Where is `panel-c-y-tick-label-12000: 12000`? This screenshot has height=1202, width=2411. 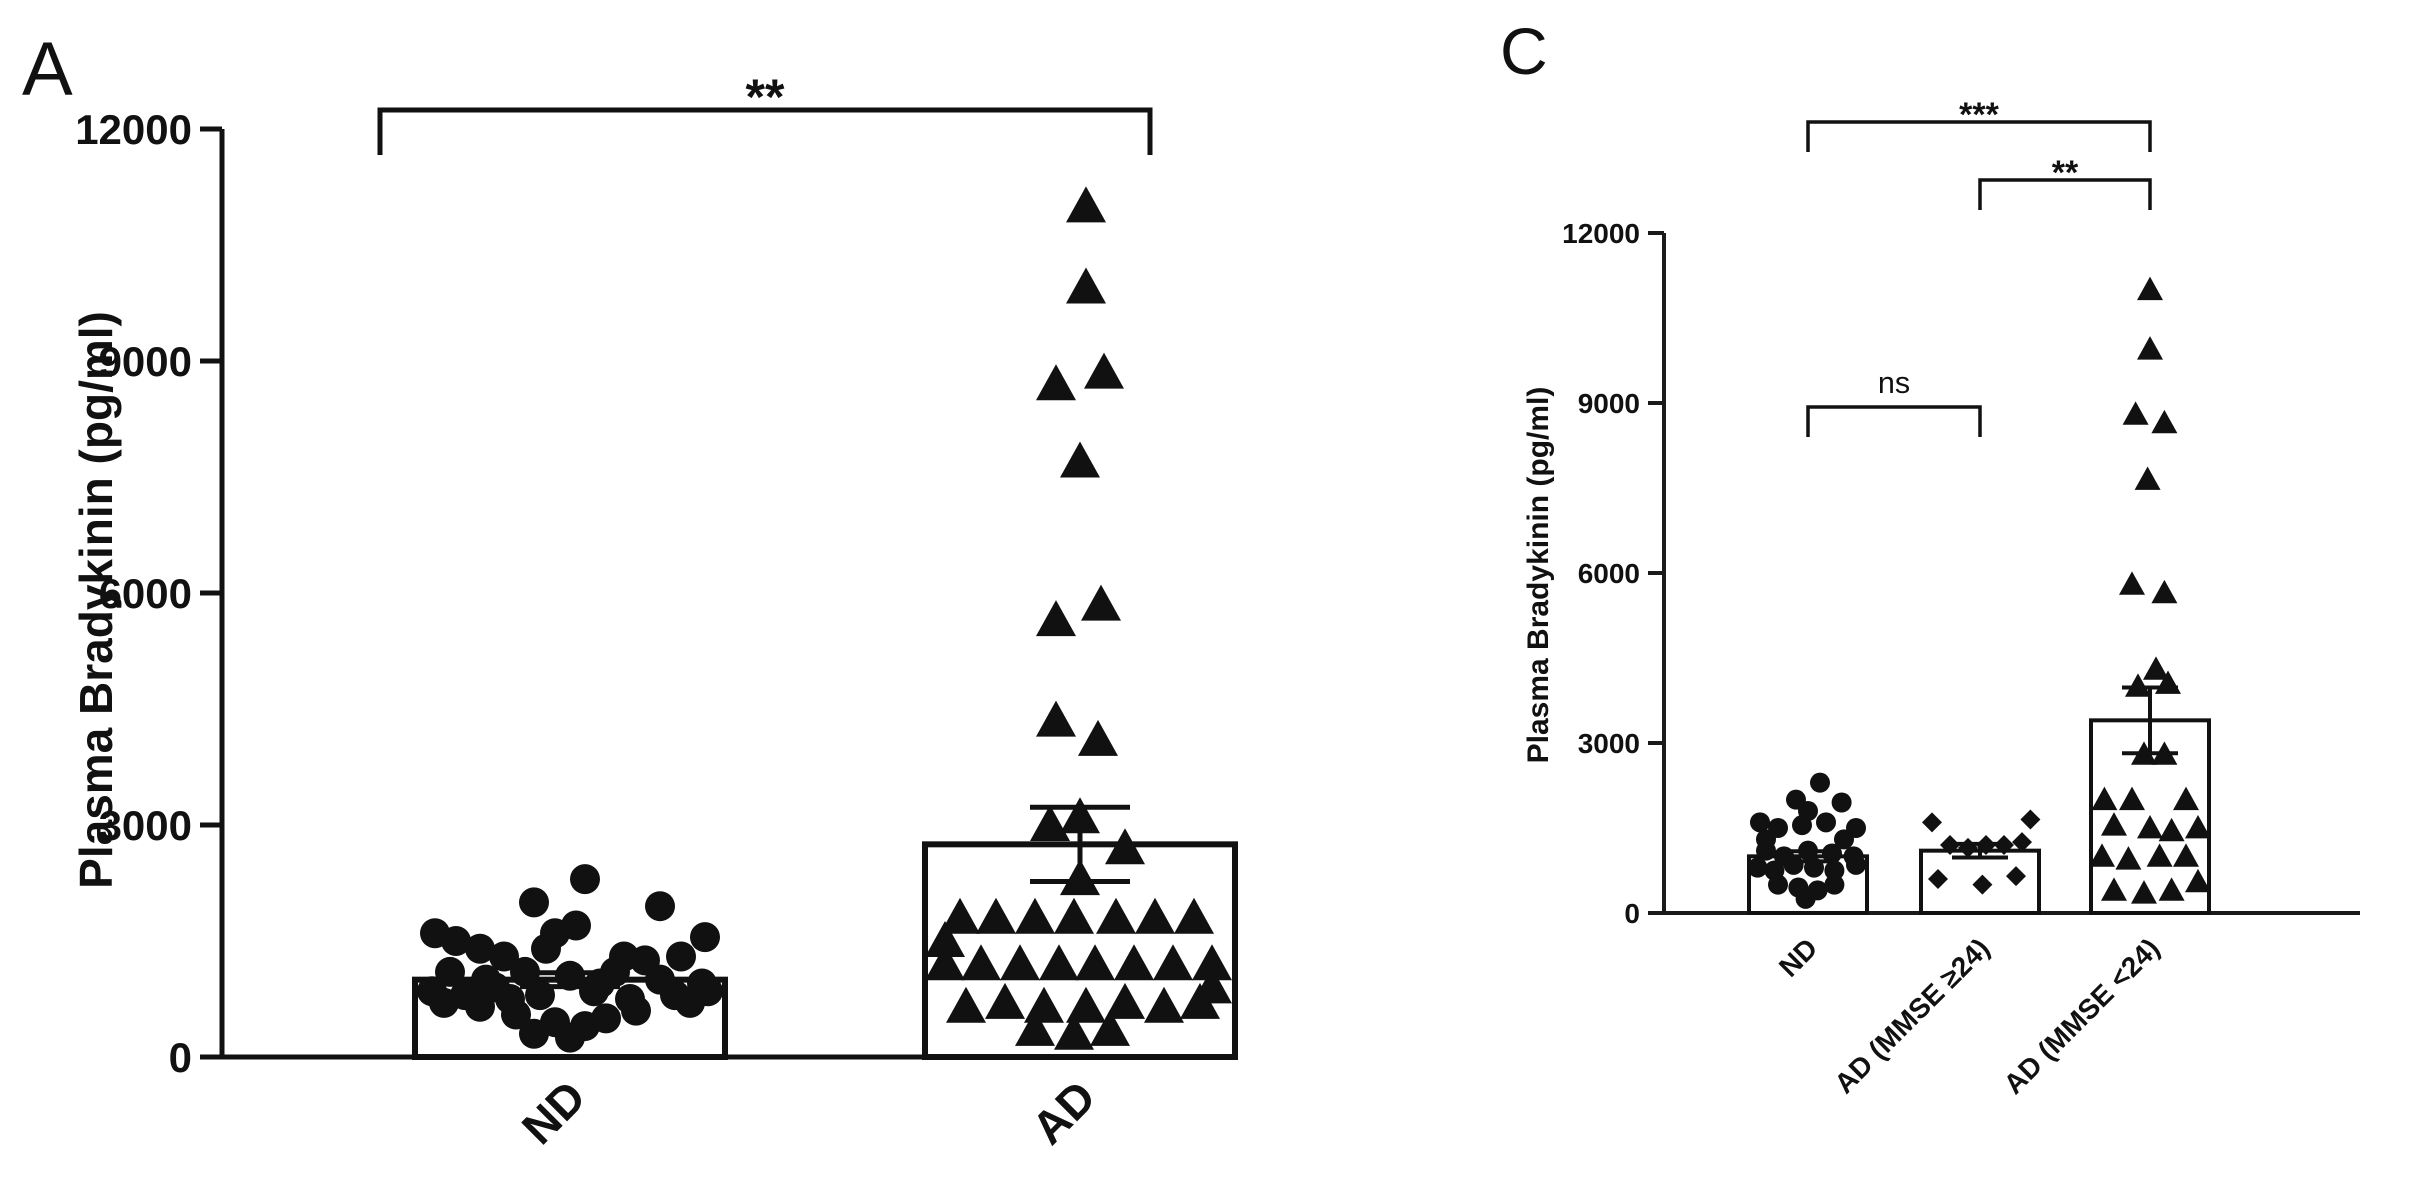
panel-c-y-tick-label-12000: 12000 is located at coordinates (1601, 233).